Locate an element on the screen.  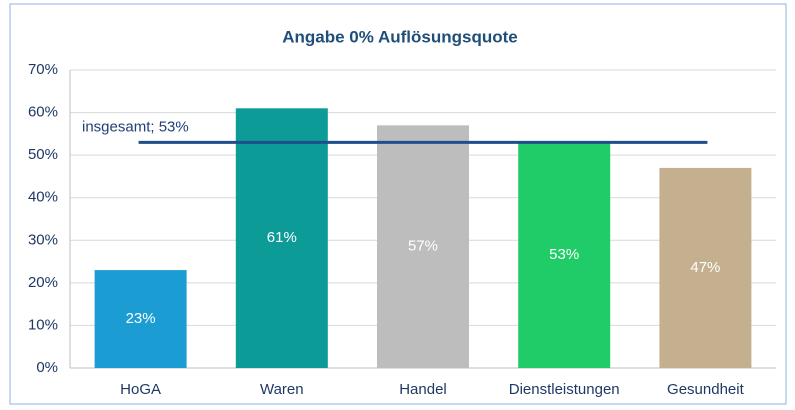
data-label: 53% is located at coordinates (564, 254).